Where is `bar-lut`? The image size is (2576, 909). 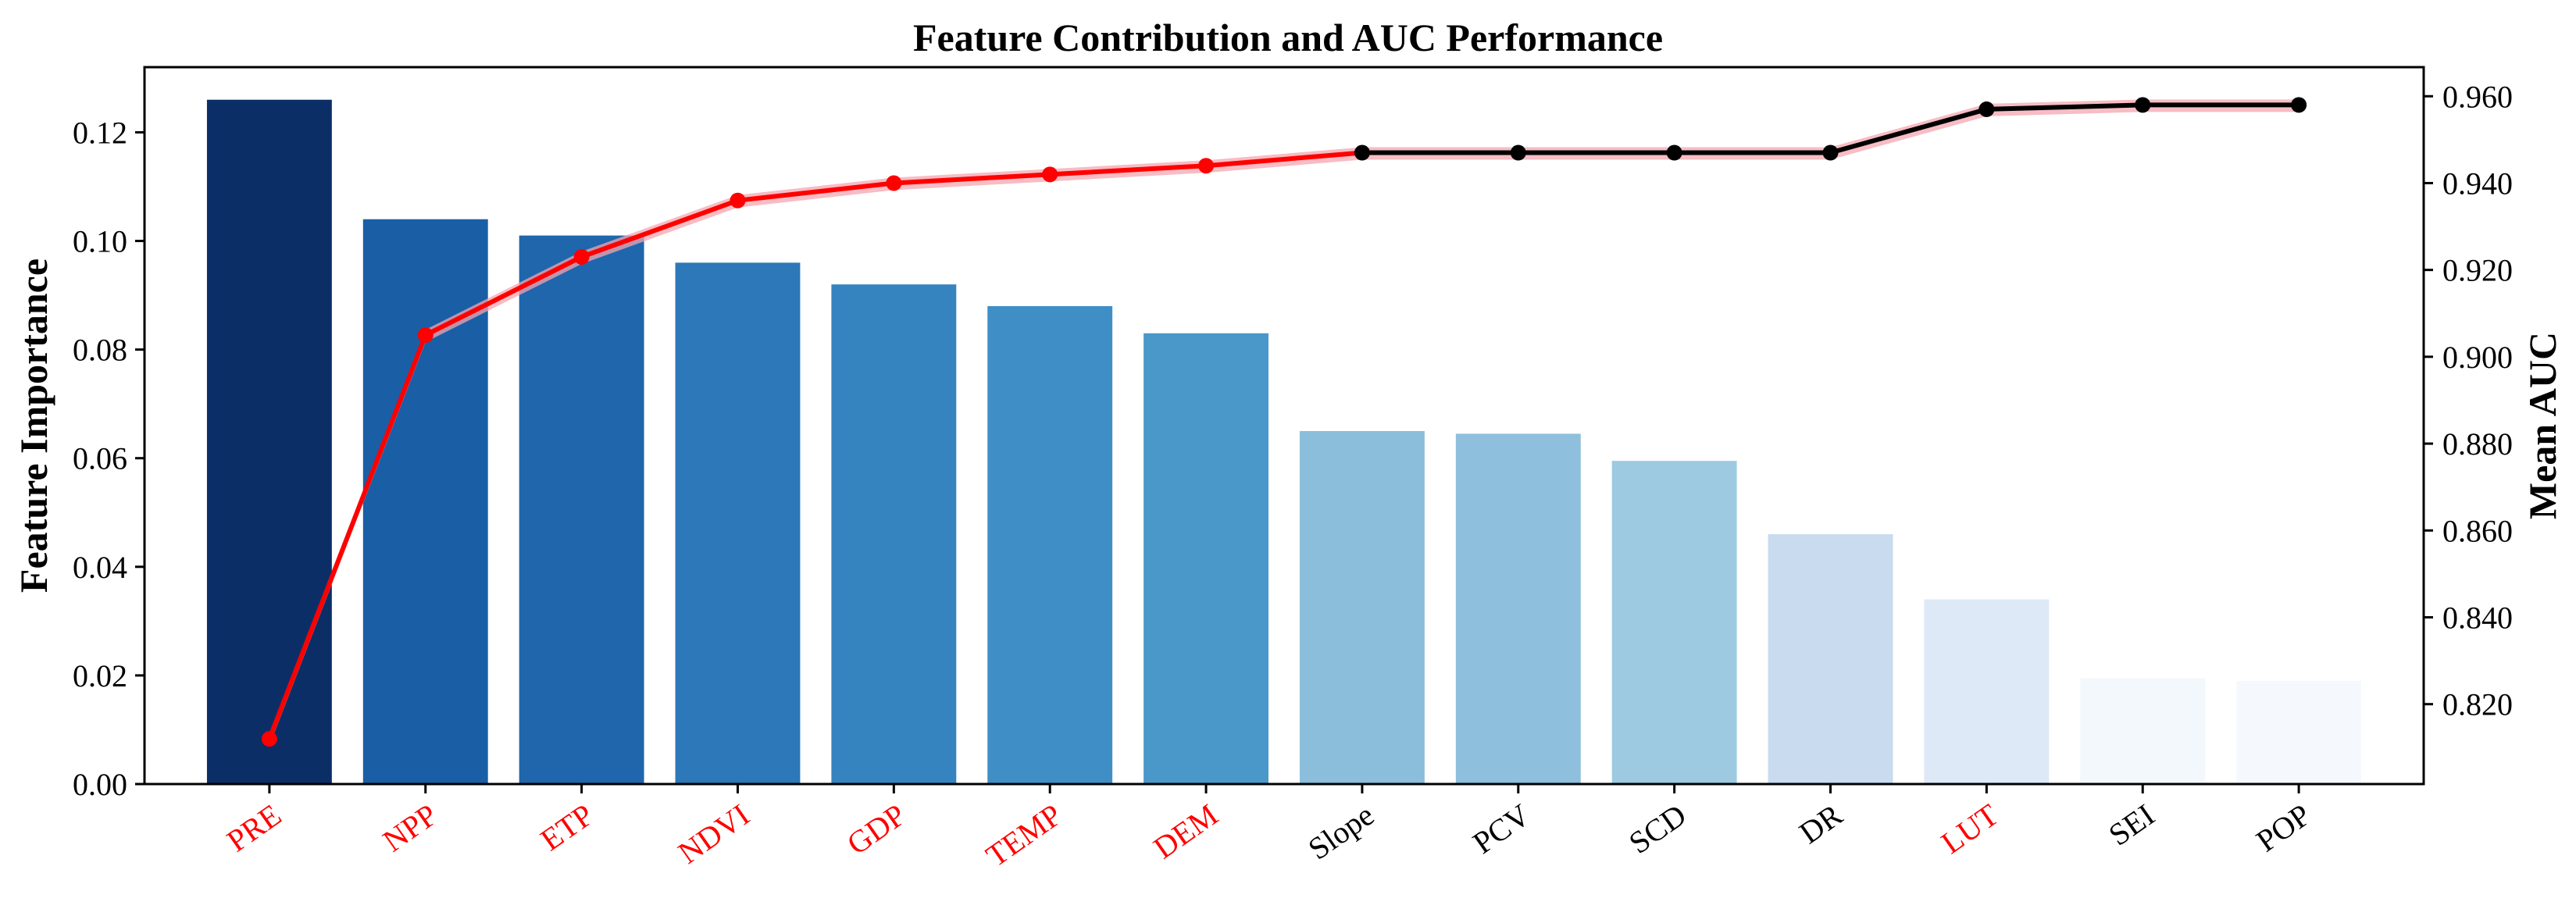 bar-lut is located at coordinates (1987, 691).